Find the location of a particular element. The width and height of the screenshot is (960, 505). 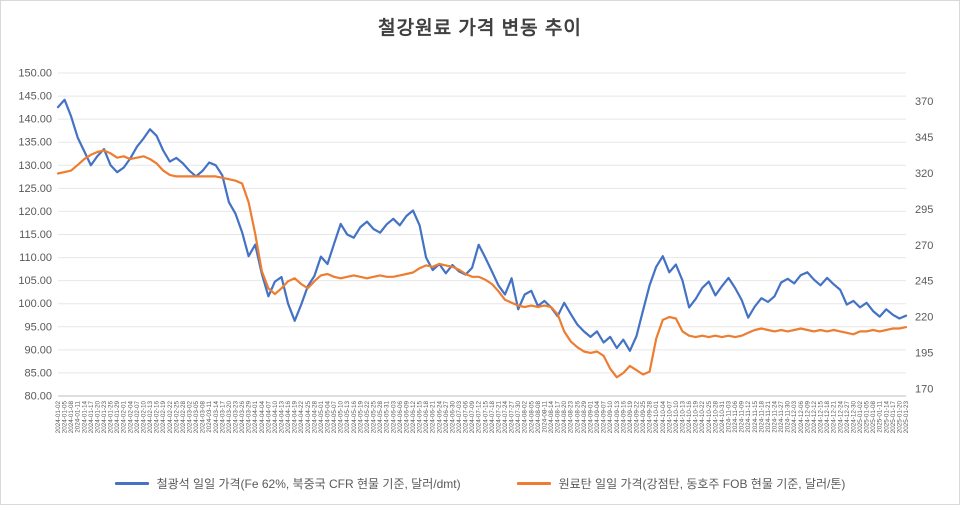

svg-text: 2024-12-30 is located at coordinates (853, 417).